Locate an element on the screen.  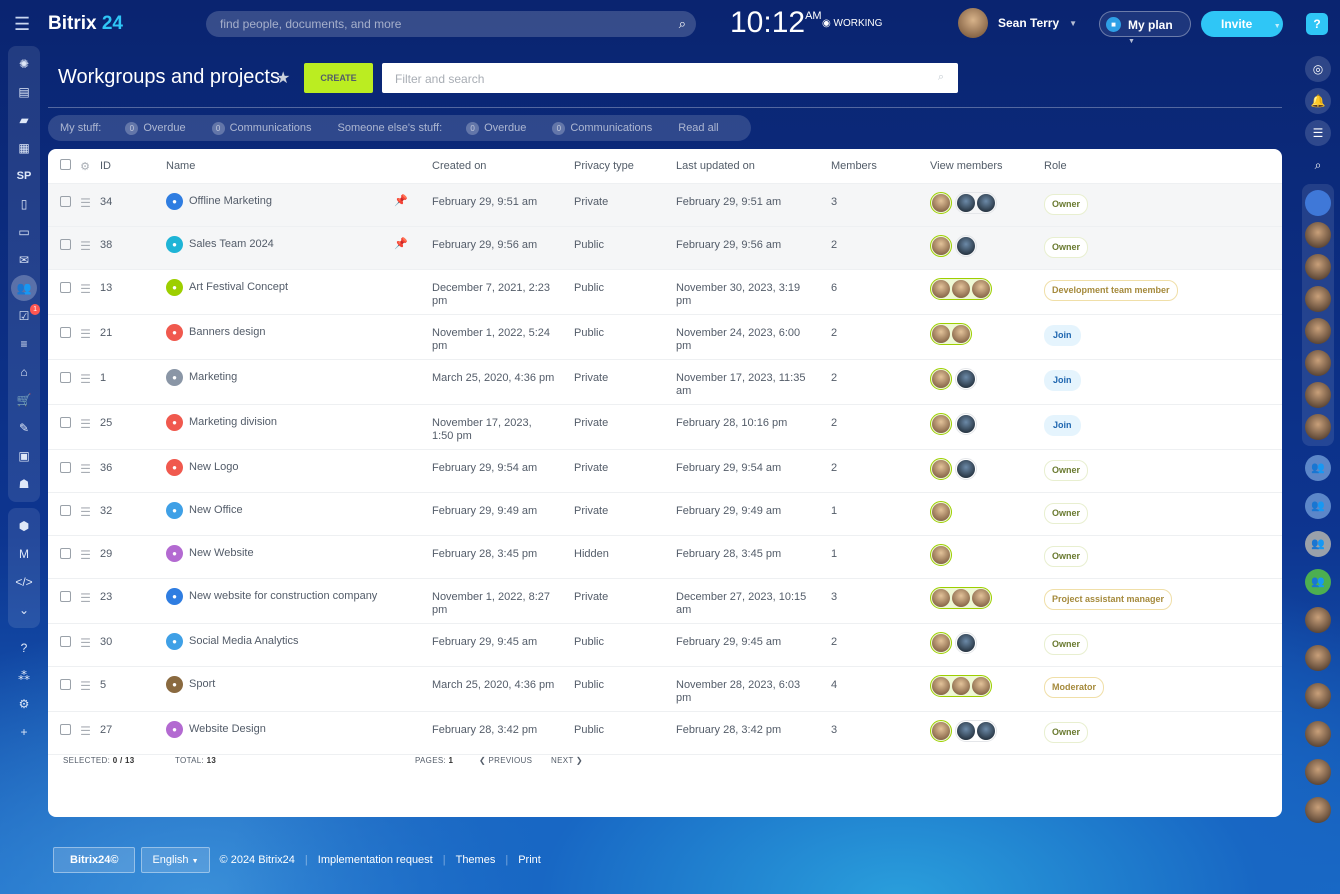
next-button: NEXT ❯ is located at coordinates (567, 760).